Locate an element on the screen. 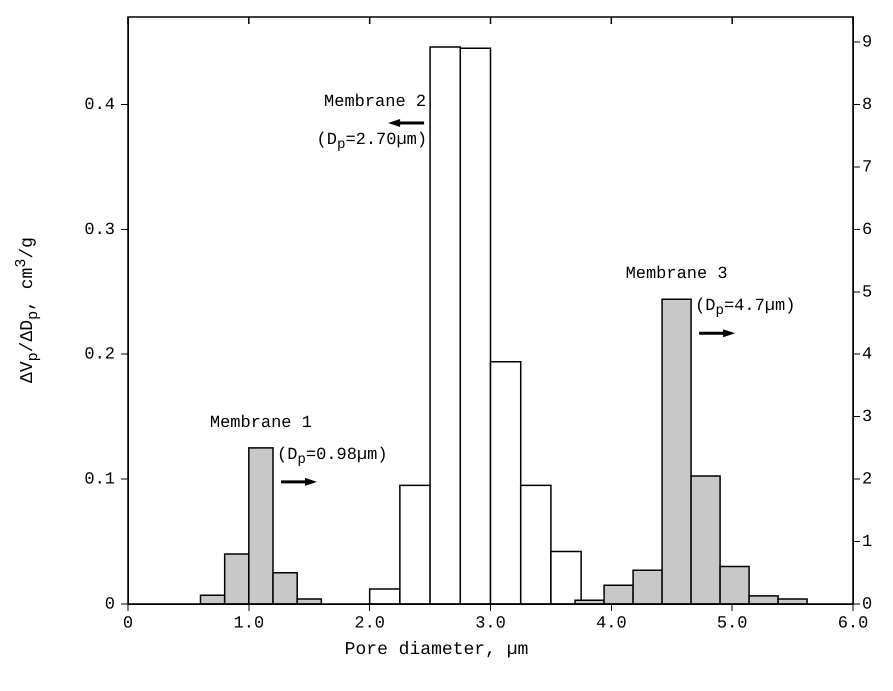 The height and width of the screenshot is (691, 893). series-label: Membrane 1 is located at coordinates (261, 424).